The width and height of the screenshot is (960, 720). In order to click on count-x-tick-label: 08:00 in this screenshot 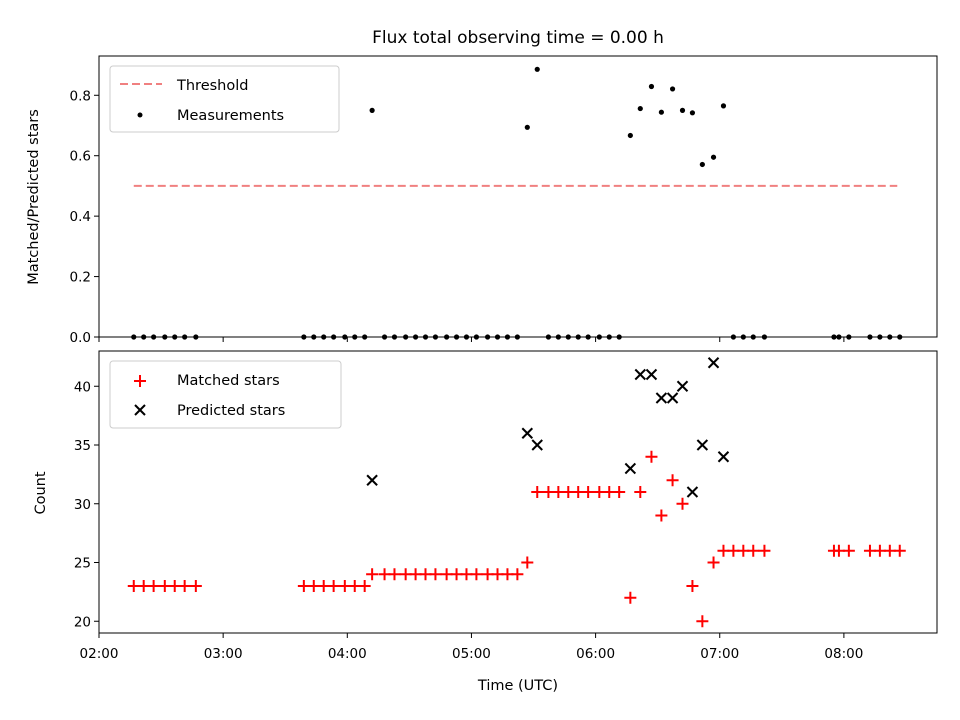, I will do `click(843, 654)`.